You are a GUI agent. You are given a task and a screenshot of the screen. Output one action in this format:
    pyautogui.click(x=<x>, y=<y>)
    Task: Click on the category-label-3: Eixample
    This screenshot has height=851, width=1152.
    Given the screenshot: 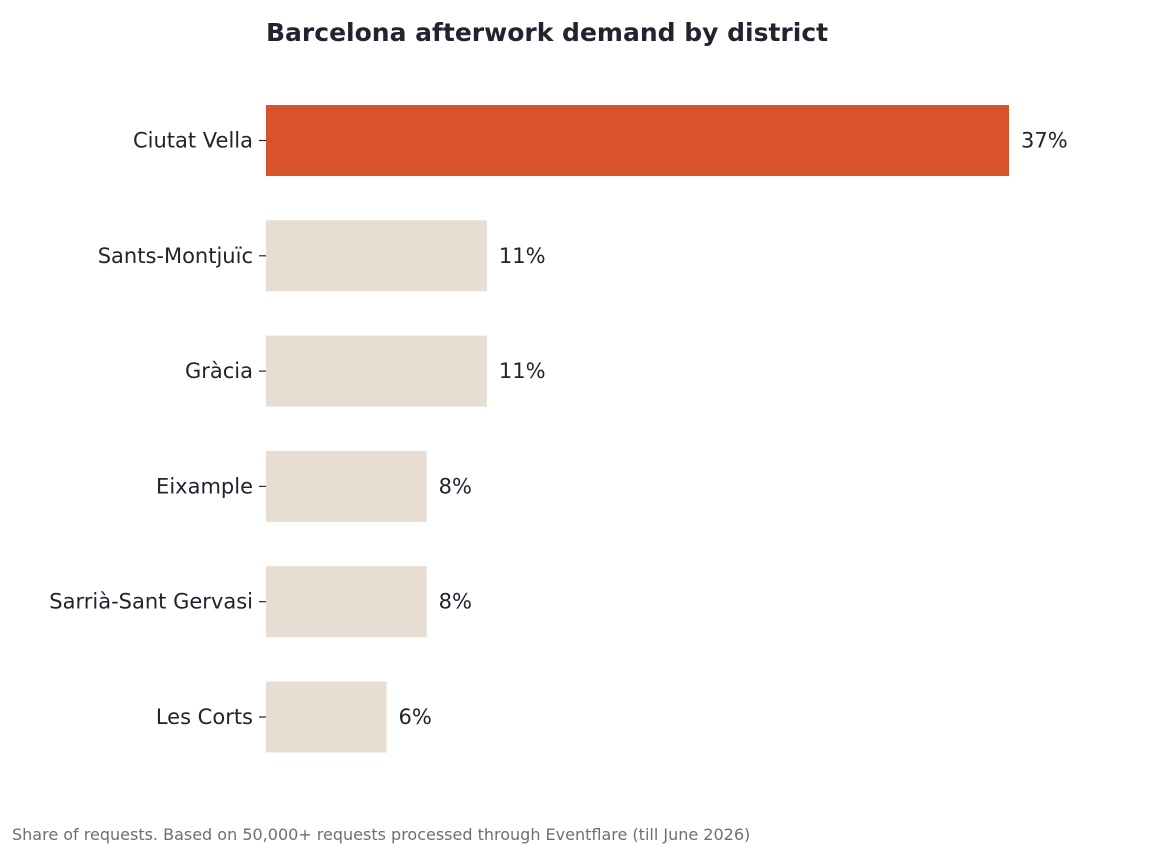 What is the action you would take?
    pyautogui.click(x=204, y=486)
    